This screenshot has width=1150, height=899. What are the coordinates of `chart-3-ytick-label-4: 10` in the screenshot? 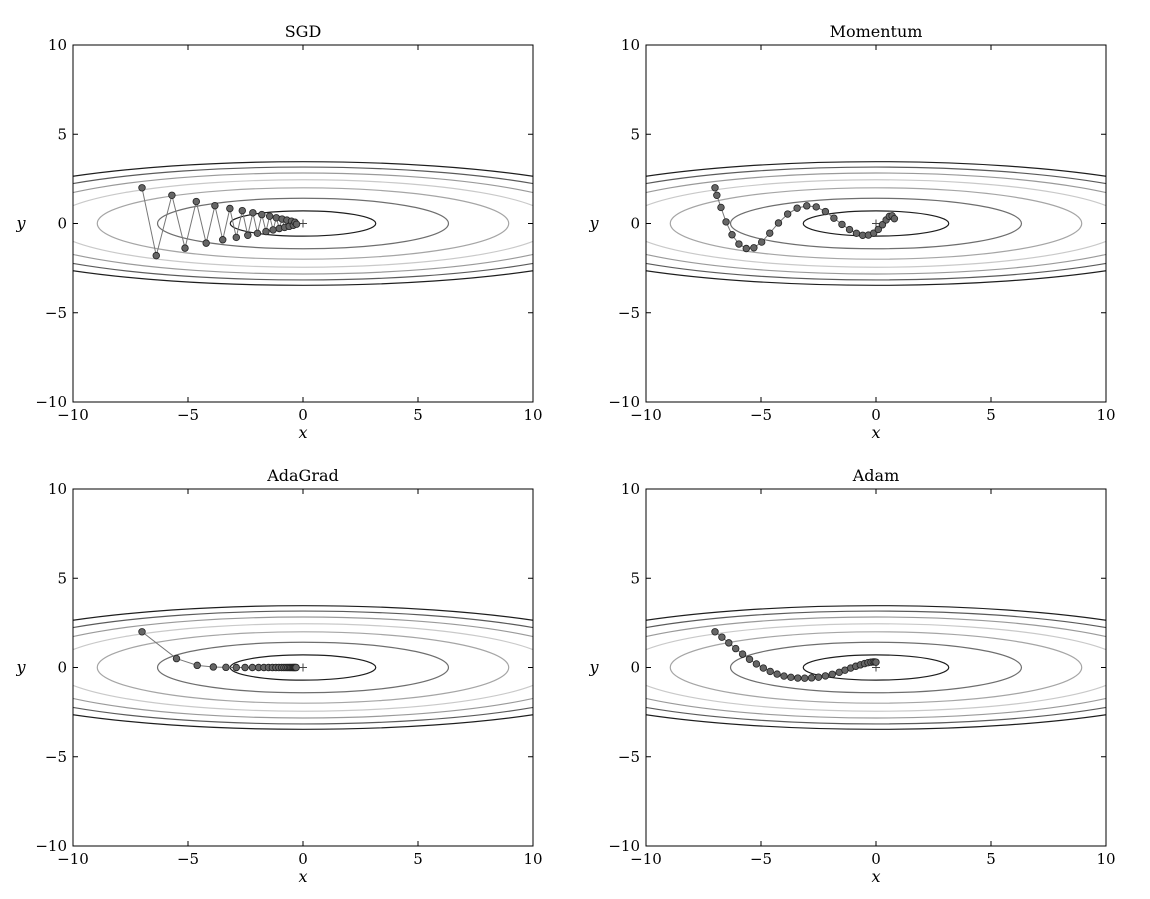 It's located at (630, 489).